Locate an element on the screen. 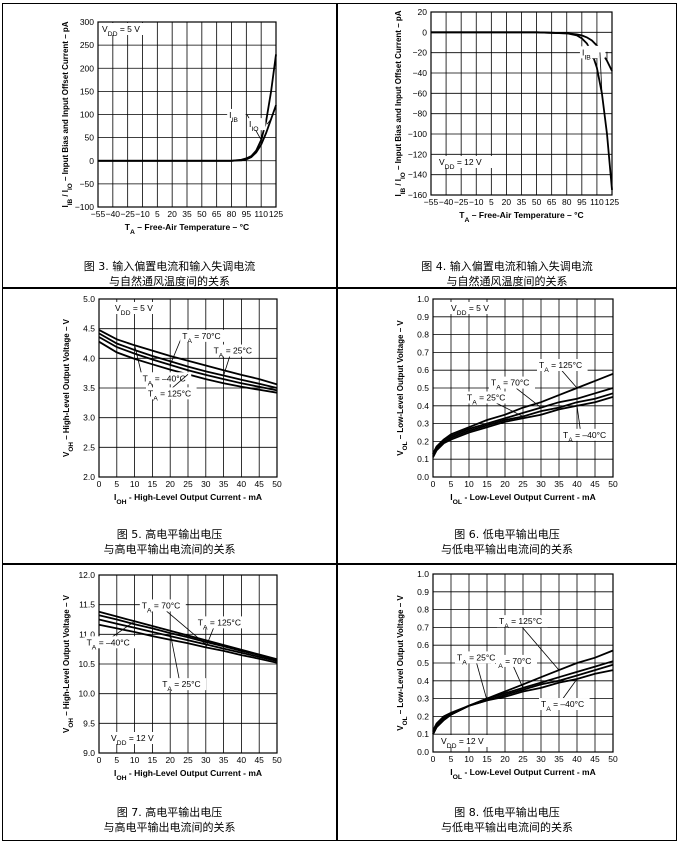  y-tick-label: 9.0 is located at coordinates (89, 753).